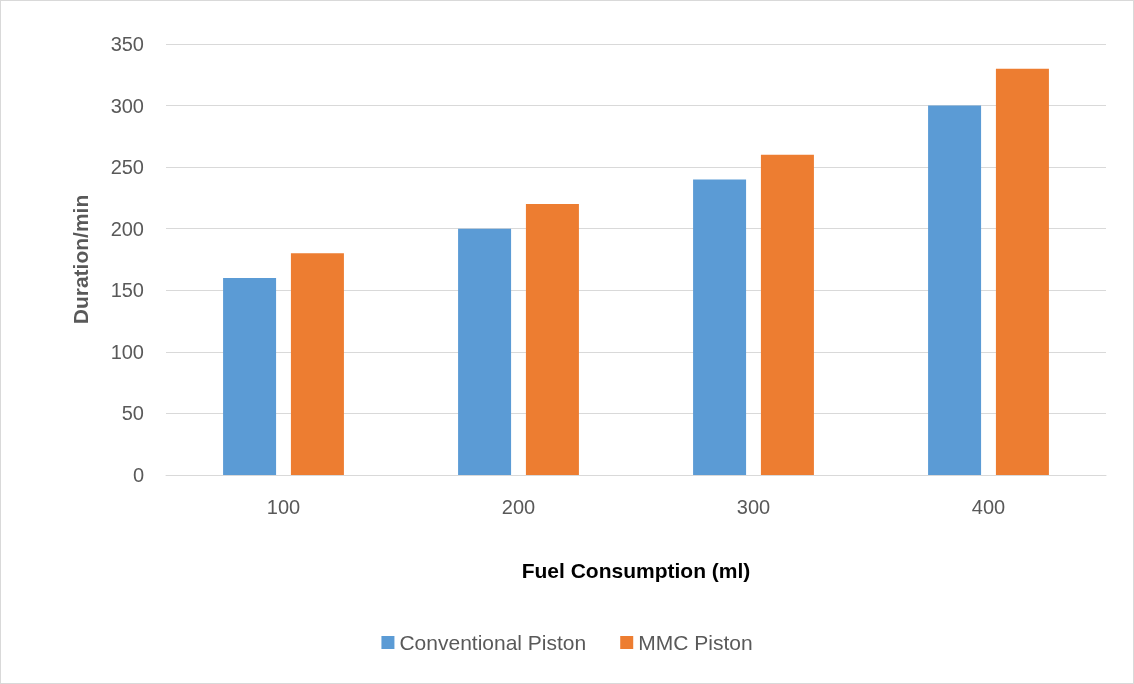 This screenshot has width=1134, height=684. I want to click on x-tick-label: 100, so click(283, 507).